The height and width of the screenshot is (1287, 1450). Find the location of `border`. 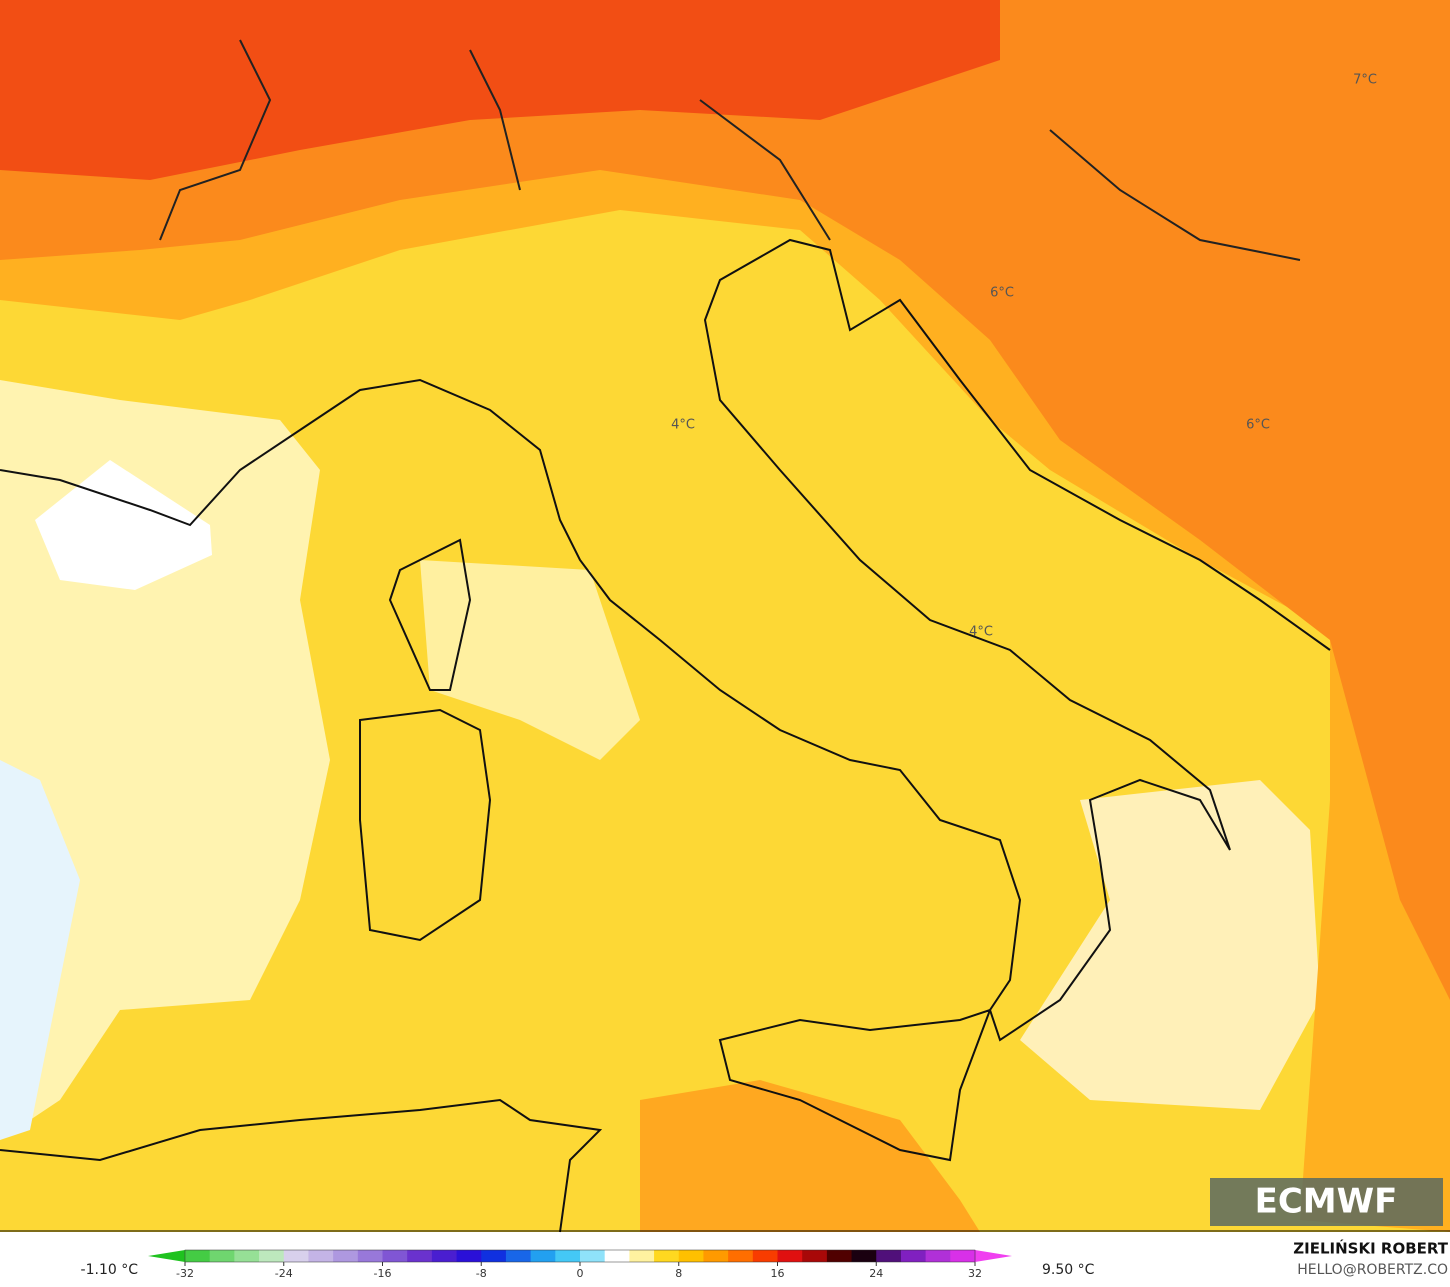

border is located at coordinates (730, 150).